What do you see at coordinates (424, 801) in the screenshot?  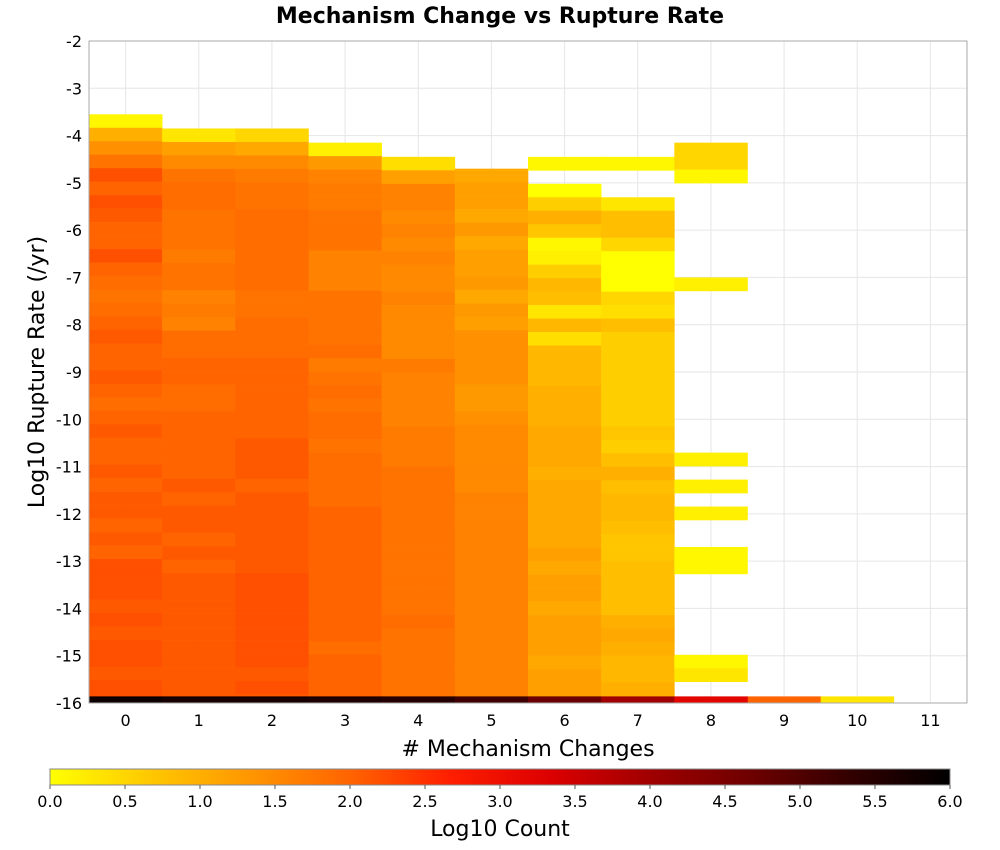 I see `colorbar-tick-label: 2.5` at bounding box center [424, 801].